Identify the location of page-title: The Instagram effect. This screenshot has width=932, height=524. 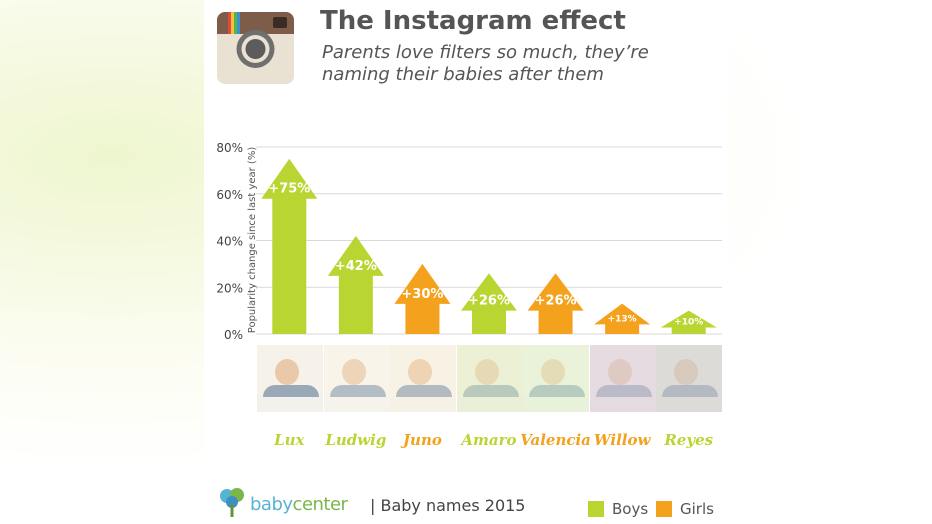
(473, 21).